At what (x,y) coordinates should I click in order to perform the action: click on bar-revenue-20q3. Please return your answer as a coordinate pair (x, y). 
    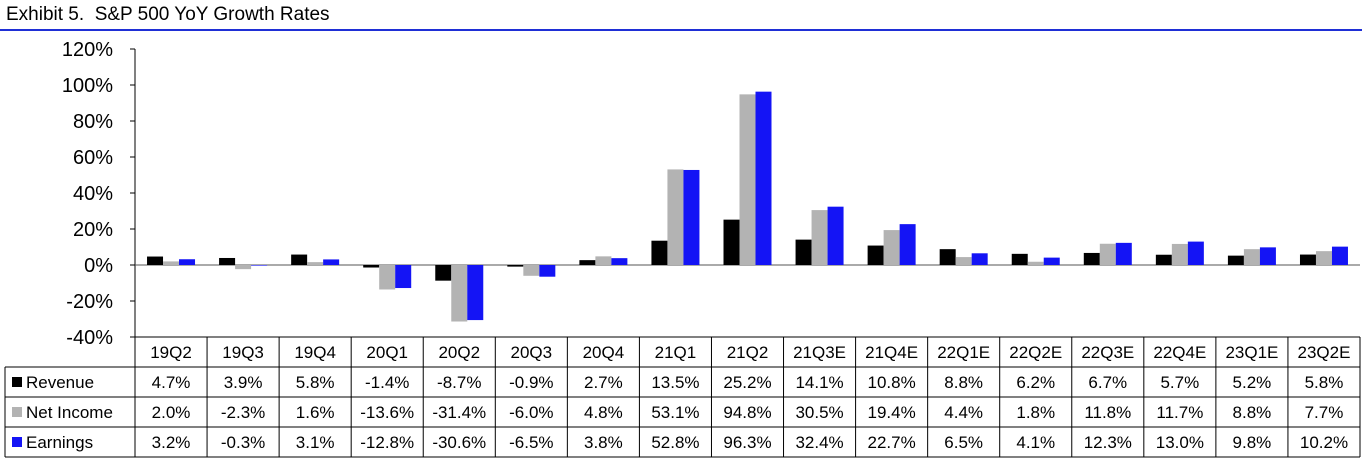
    Looking at the image, I should click on (515, 266).